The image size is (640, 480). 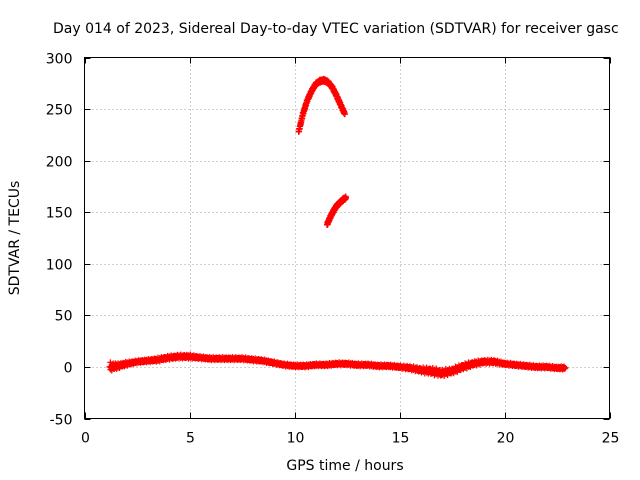 I want to click on y-tick-label: 300, so click(x=59, y=60).